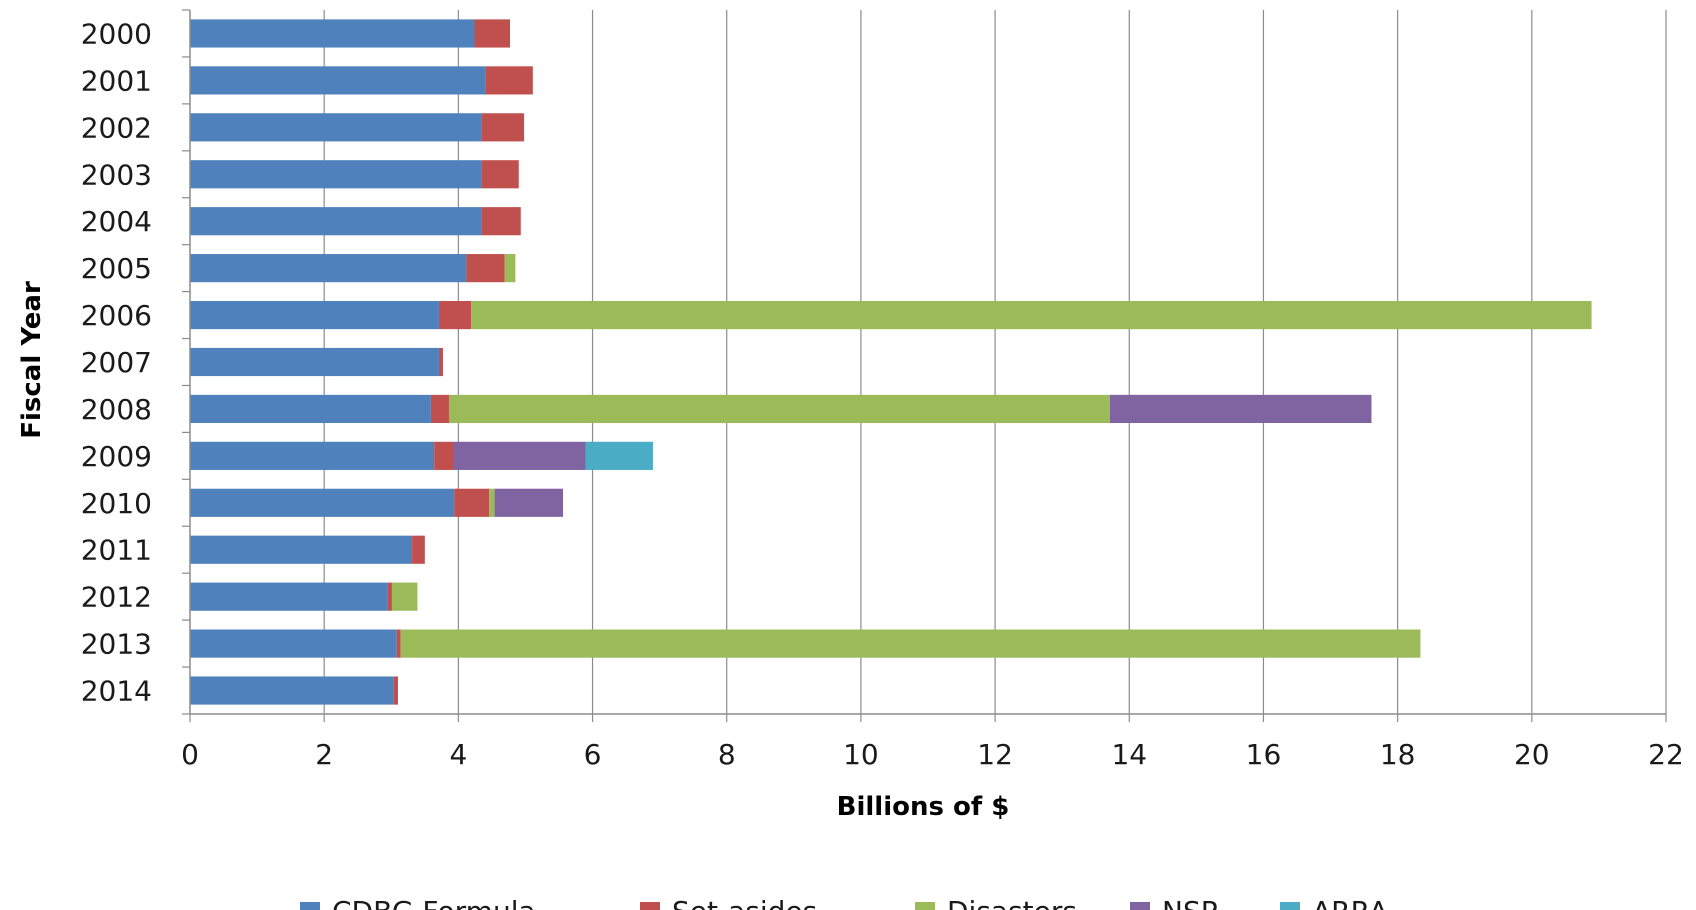 Image resolution: width=1696 pixels, height=910 pixels. I want to click on x-tick-label: 6, so click(593, 754).